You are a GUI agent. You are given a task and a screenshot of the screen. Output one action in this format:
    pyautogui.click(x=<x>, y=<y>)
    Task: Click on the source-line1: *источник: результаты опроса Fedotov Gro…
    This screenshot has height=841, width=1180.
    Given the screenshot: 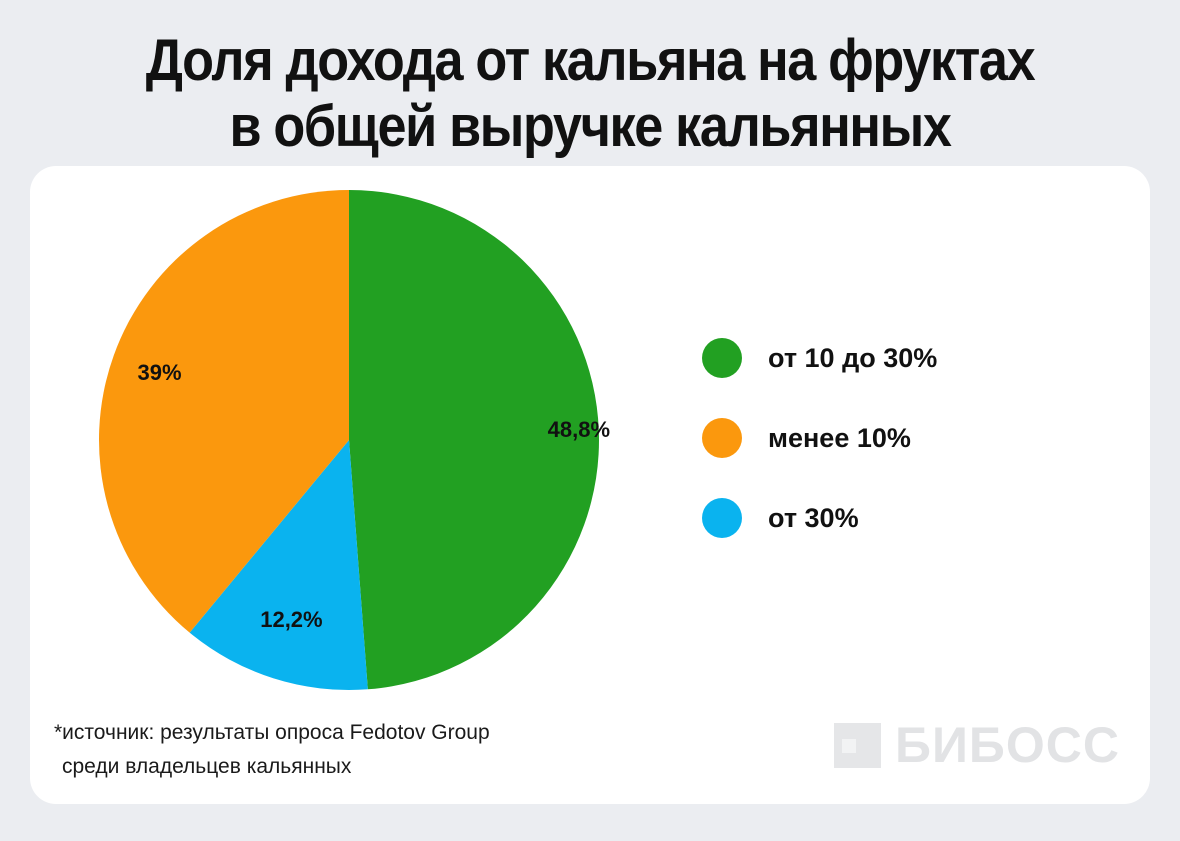 What is the action you would take?
    pyautogui.click(x=272, y=732)
    